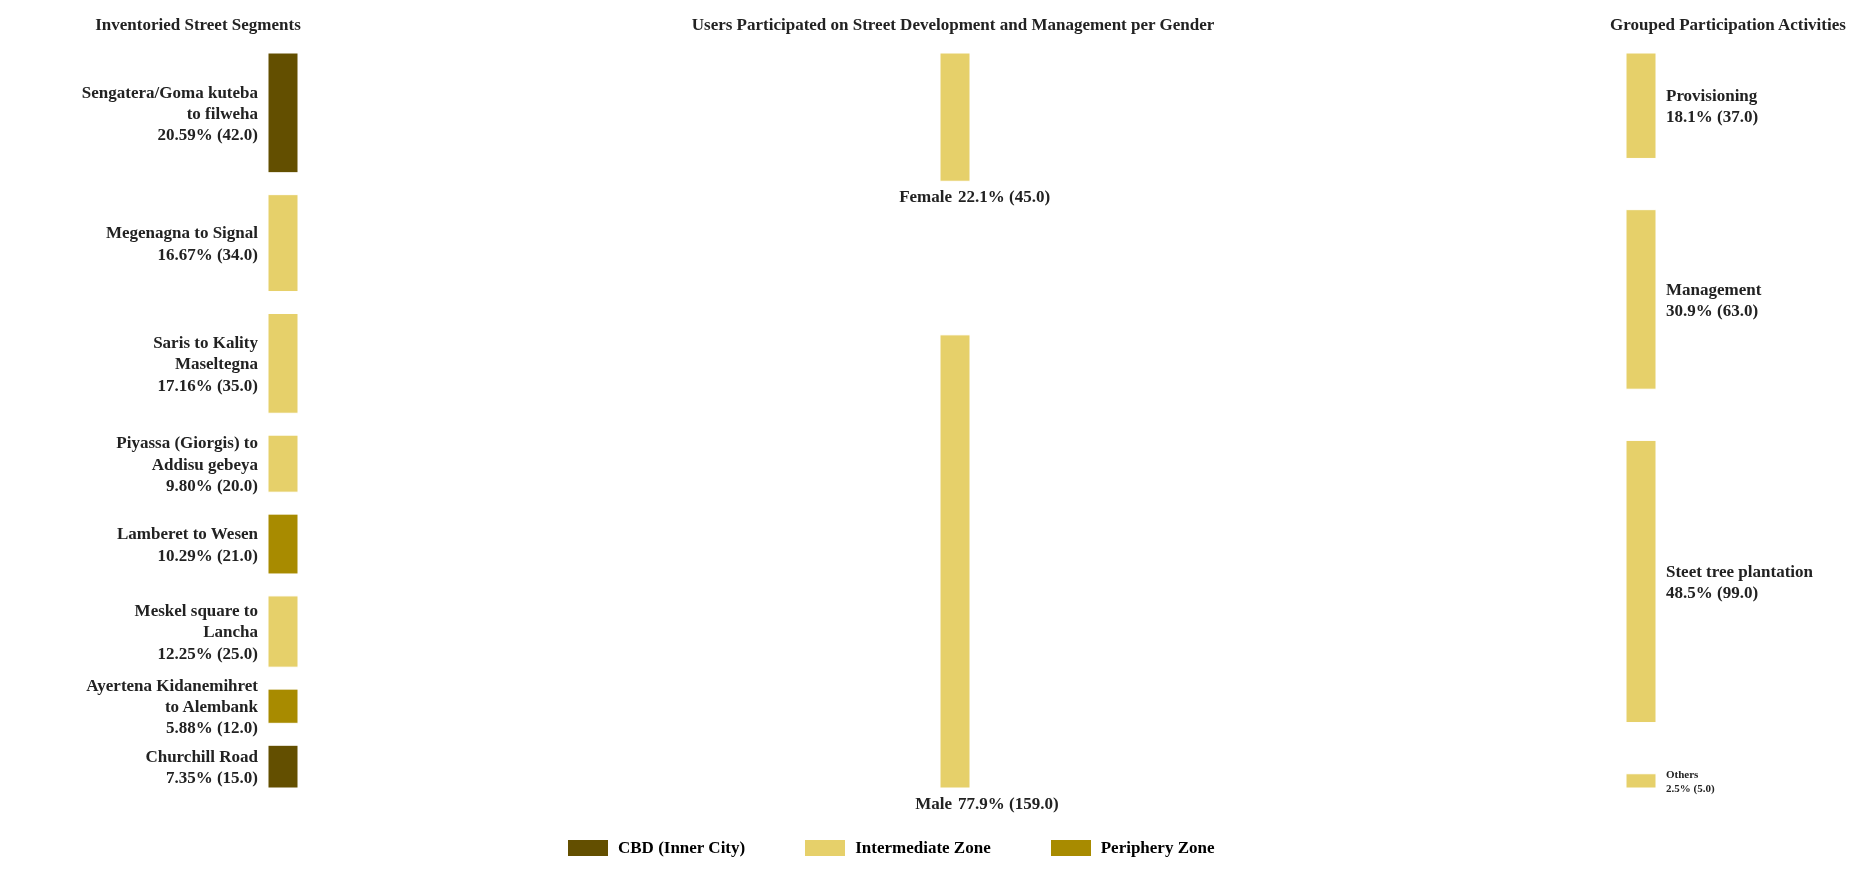 This screenshot has width=1861, height=882. I want to click on data-label: 48.5% (99.0), so click(1712, 593).